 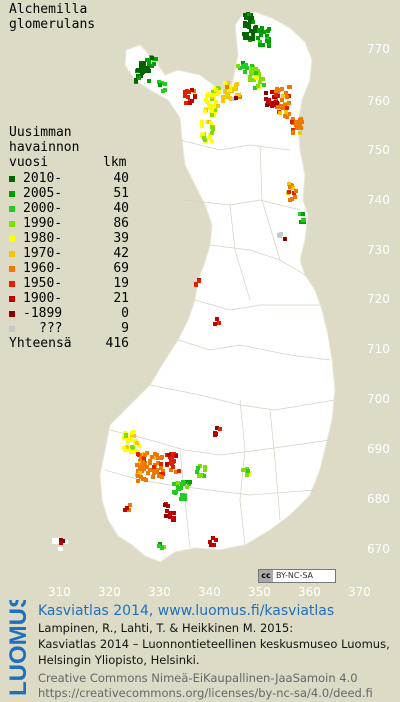 What do you see at coordinates (378, 49) in the screenshot?
I see `y-tick: 770` at bounding box center [378, 49].